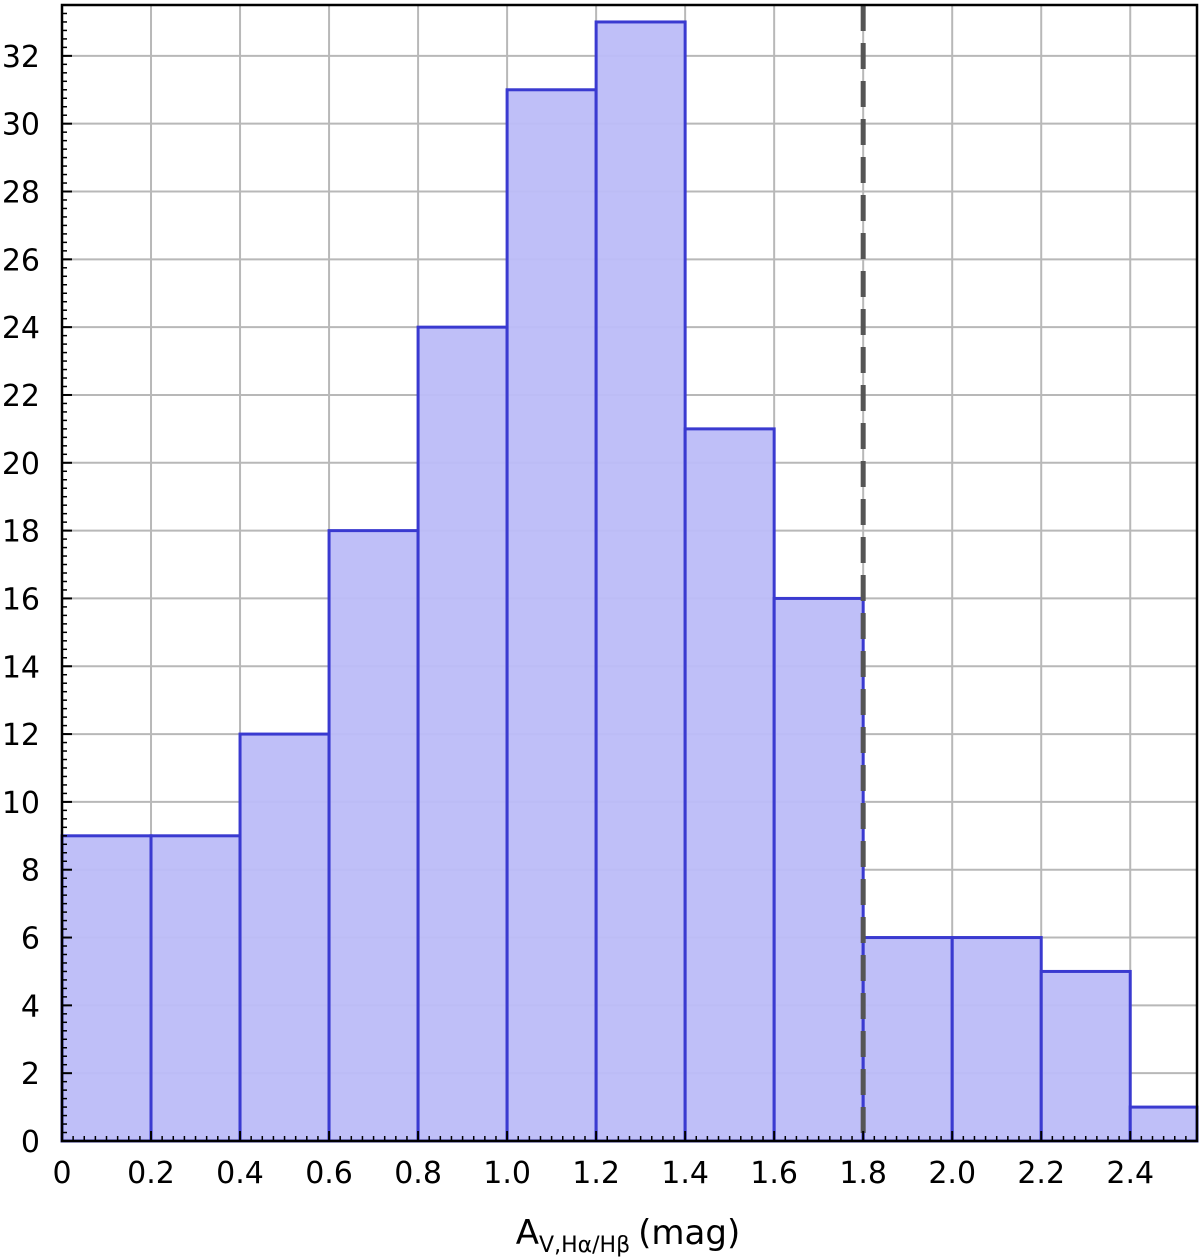 This screenshot has height=1259, width=1200. Describe the element at coordinates (596, 1173) in the screenshot. I see `x-tick-label: 1.2` at that location.